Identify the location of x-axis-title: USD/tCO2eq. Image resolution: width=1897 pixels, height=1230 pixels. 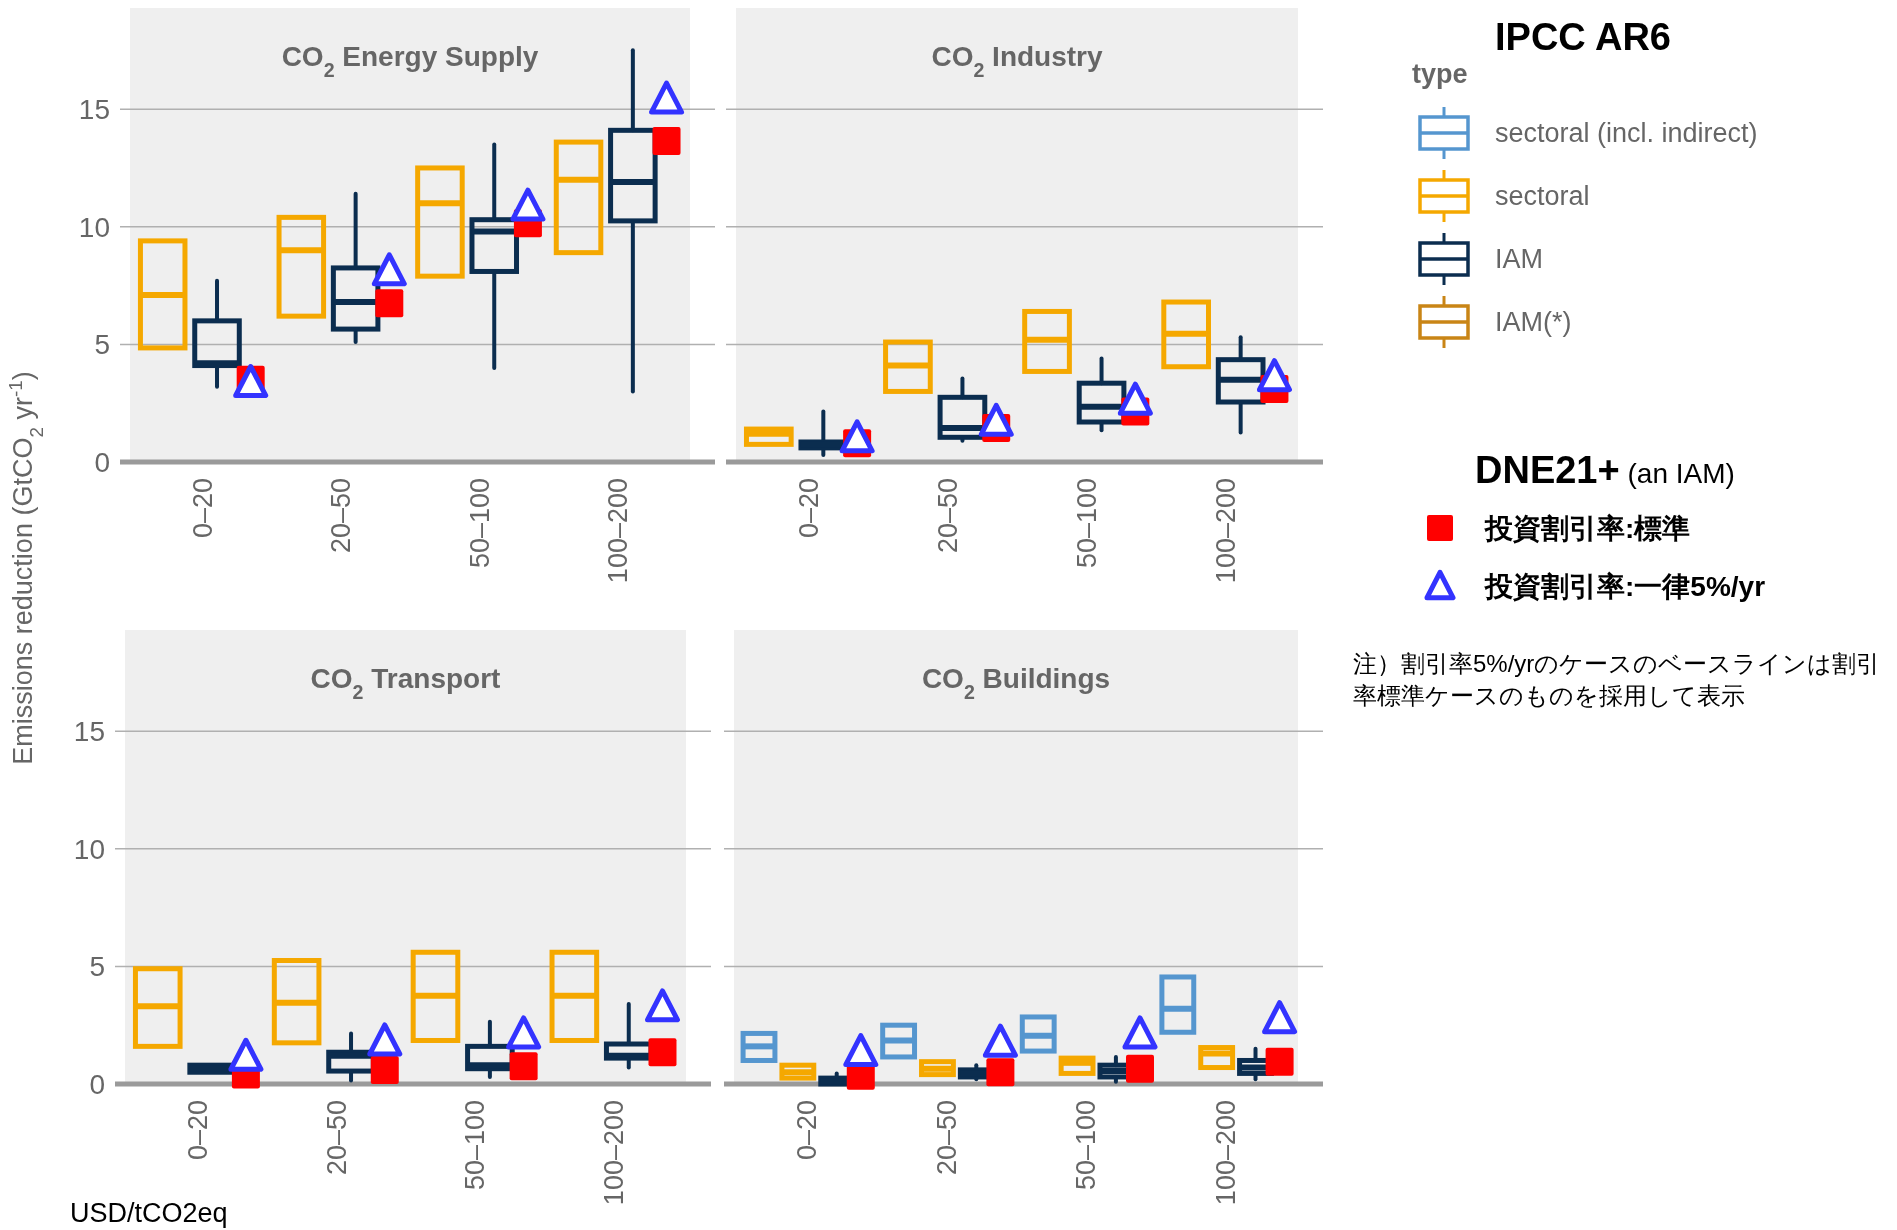
(149, 1213).